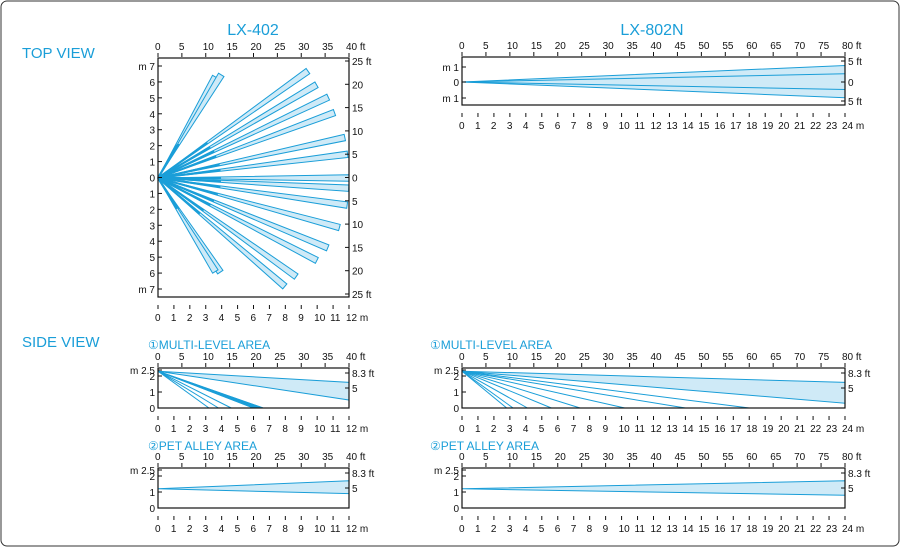  What do you see at coordinates (606, 126) in the screenshot?
I see `lx802n-top-m-tick-label: 9` at bounding box center [606, 126].